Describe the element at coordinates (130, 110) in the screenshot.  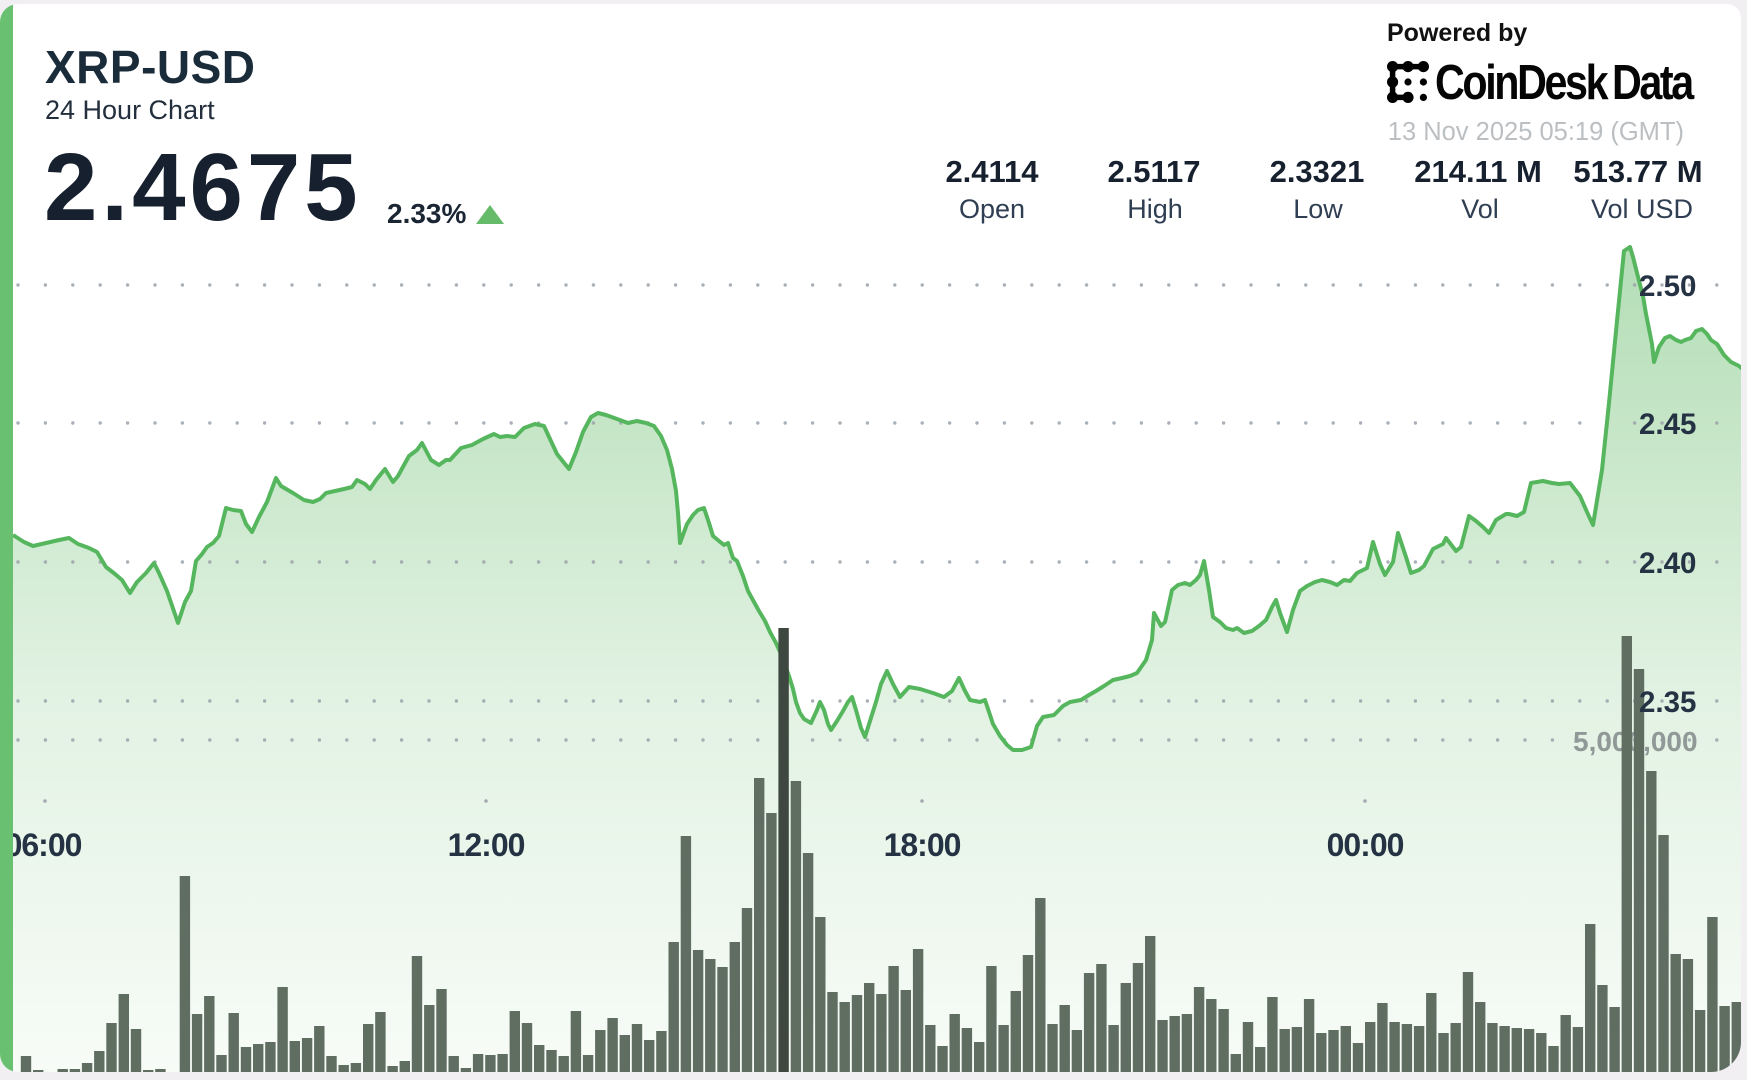
I see `svg-text: 24 Hour Chart` at that location.